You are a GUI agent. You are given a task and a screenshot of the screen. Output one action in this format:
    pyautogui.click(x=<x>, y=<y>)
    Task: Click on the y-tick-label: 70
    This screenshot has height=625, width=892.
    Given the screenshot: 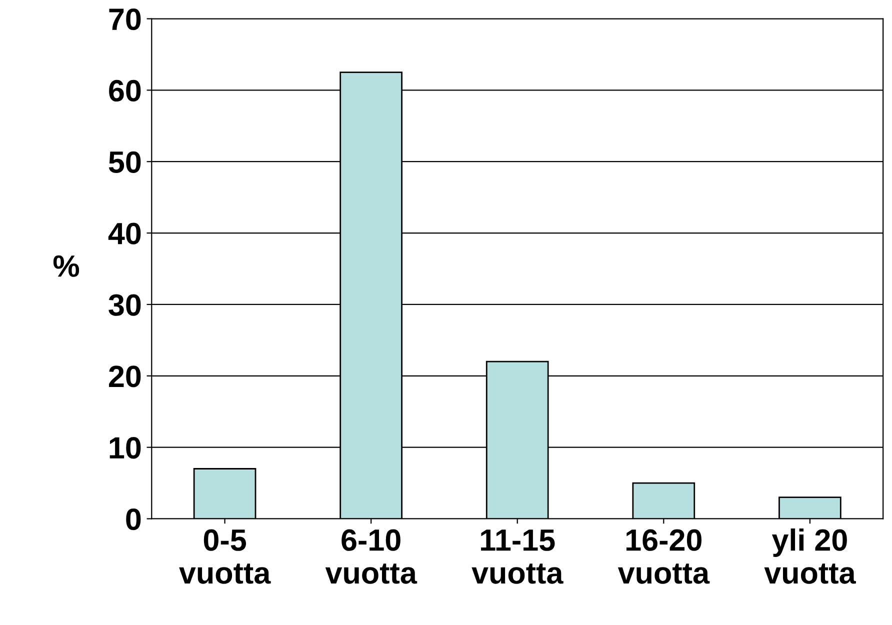 What is the action you would take?
    pyautogui.click(x=125, y=19)
    